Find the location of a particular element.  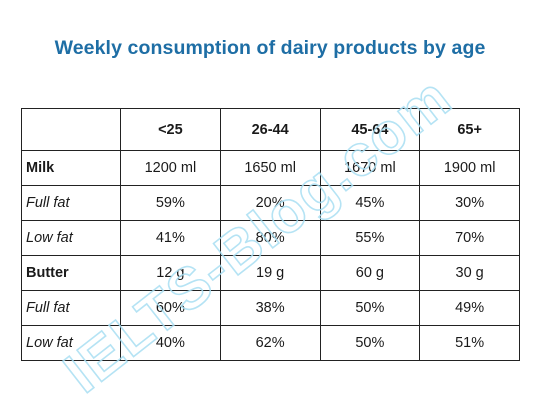

table-cell: 60 g is located at coordinates (370, 273).